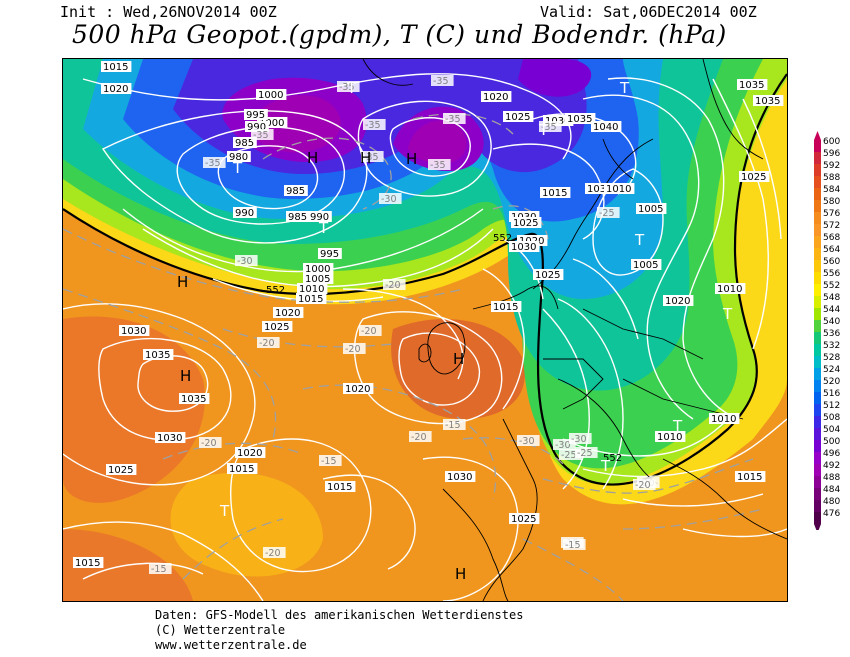 Image resolution: width=850 pixels, height=657 pixels. I want to click on color-scale-label: 564, so click(831, 250).